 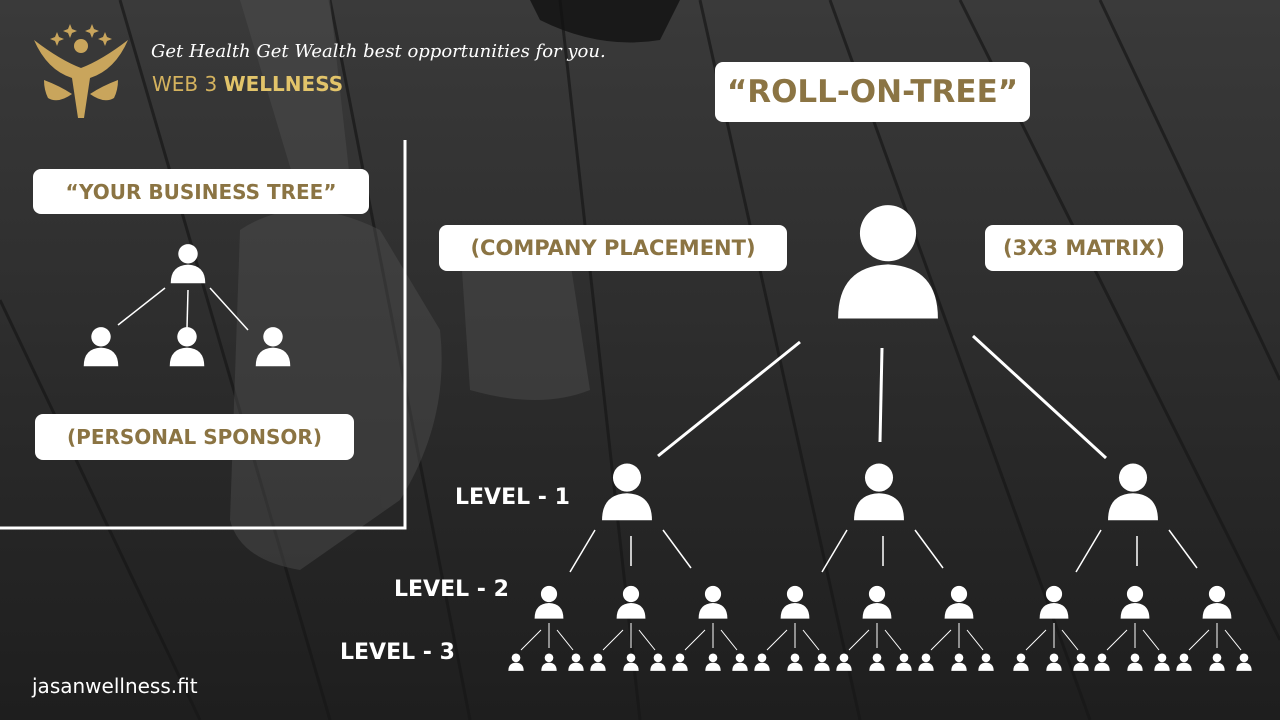 I want to click on brand-name: WEB 3 WELLNESS, so click(x=247, y=84).